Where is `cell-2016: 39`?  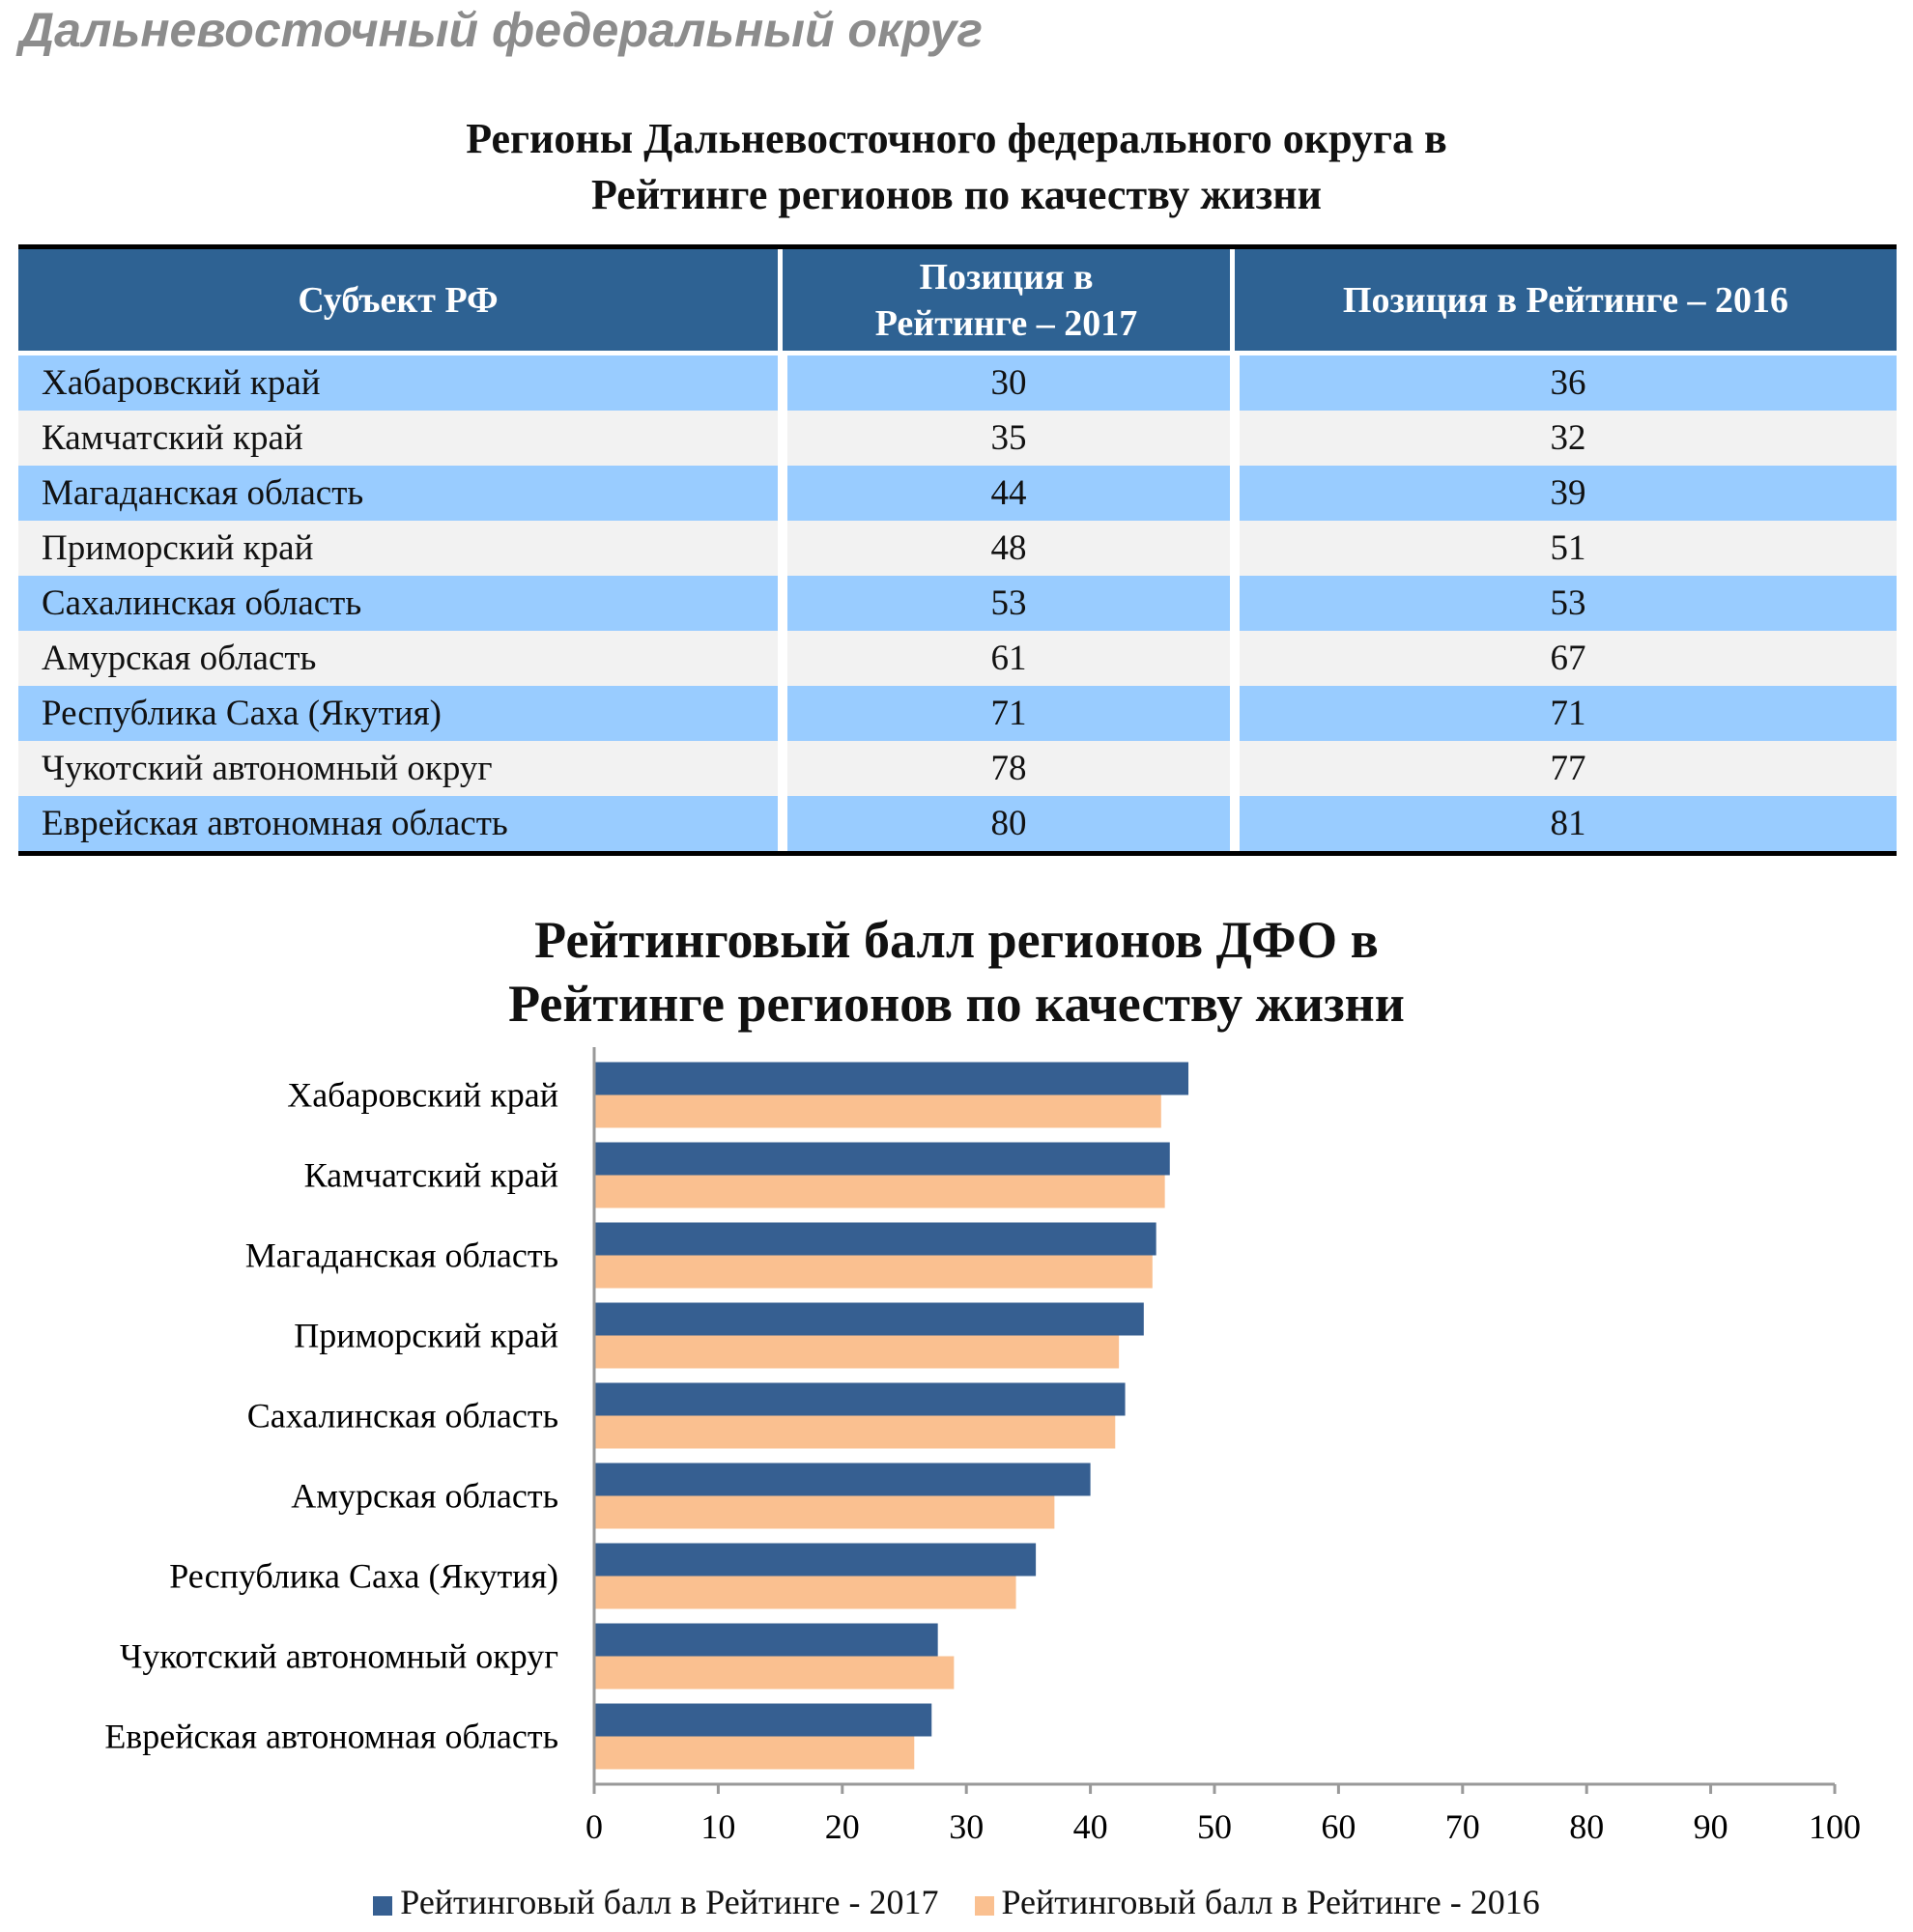
cell-2016: 39 is located at coordinates (1563, 493).